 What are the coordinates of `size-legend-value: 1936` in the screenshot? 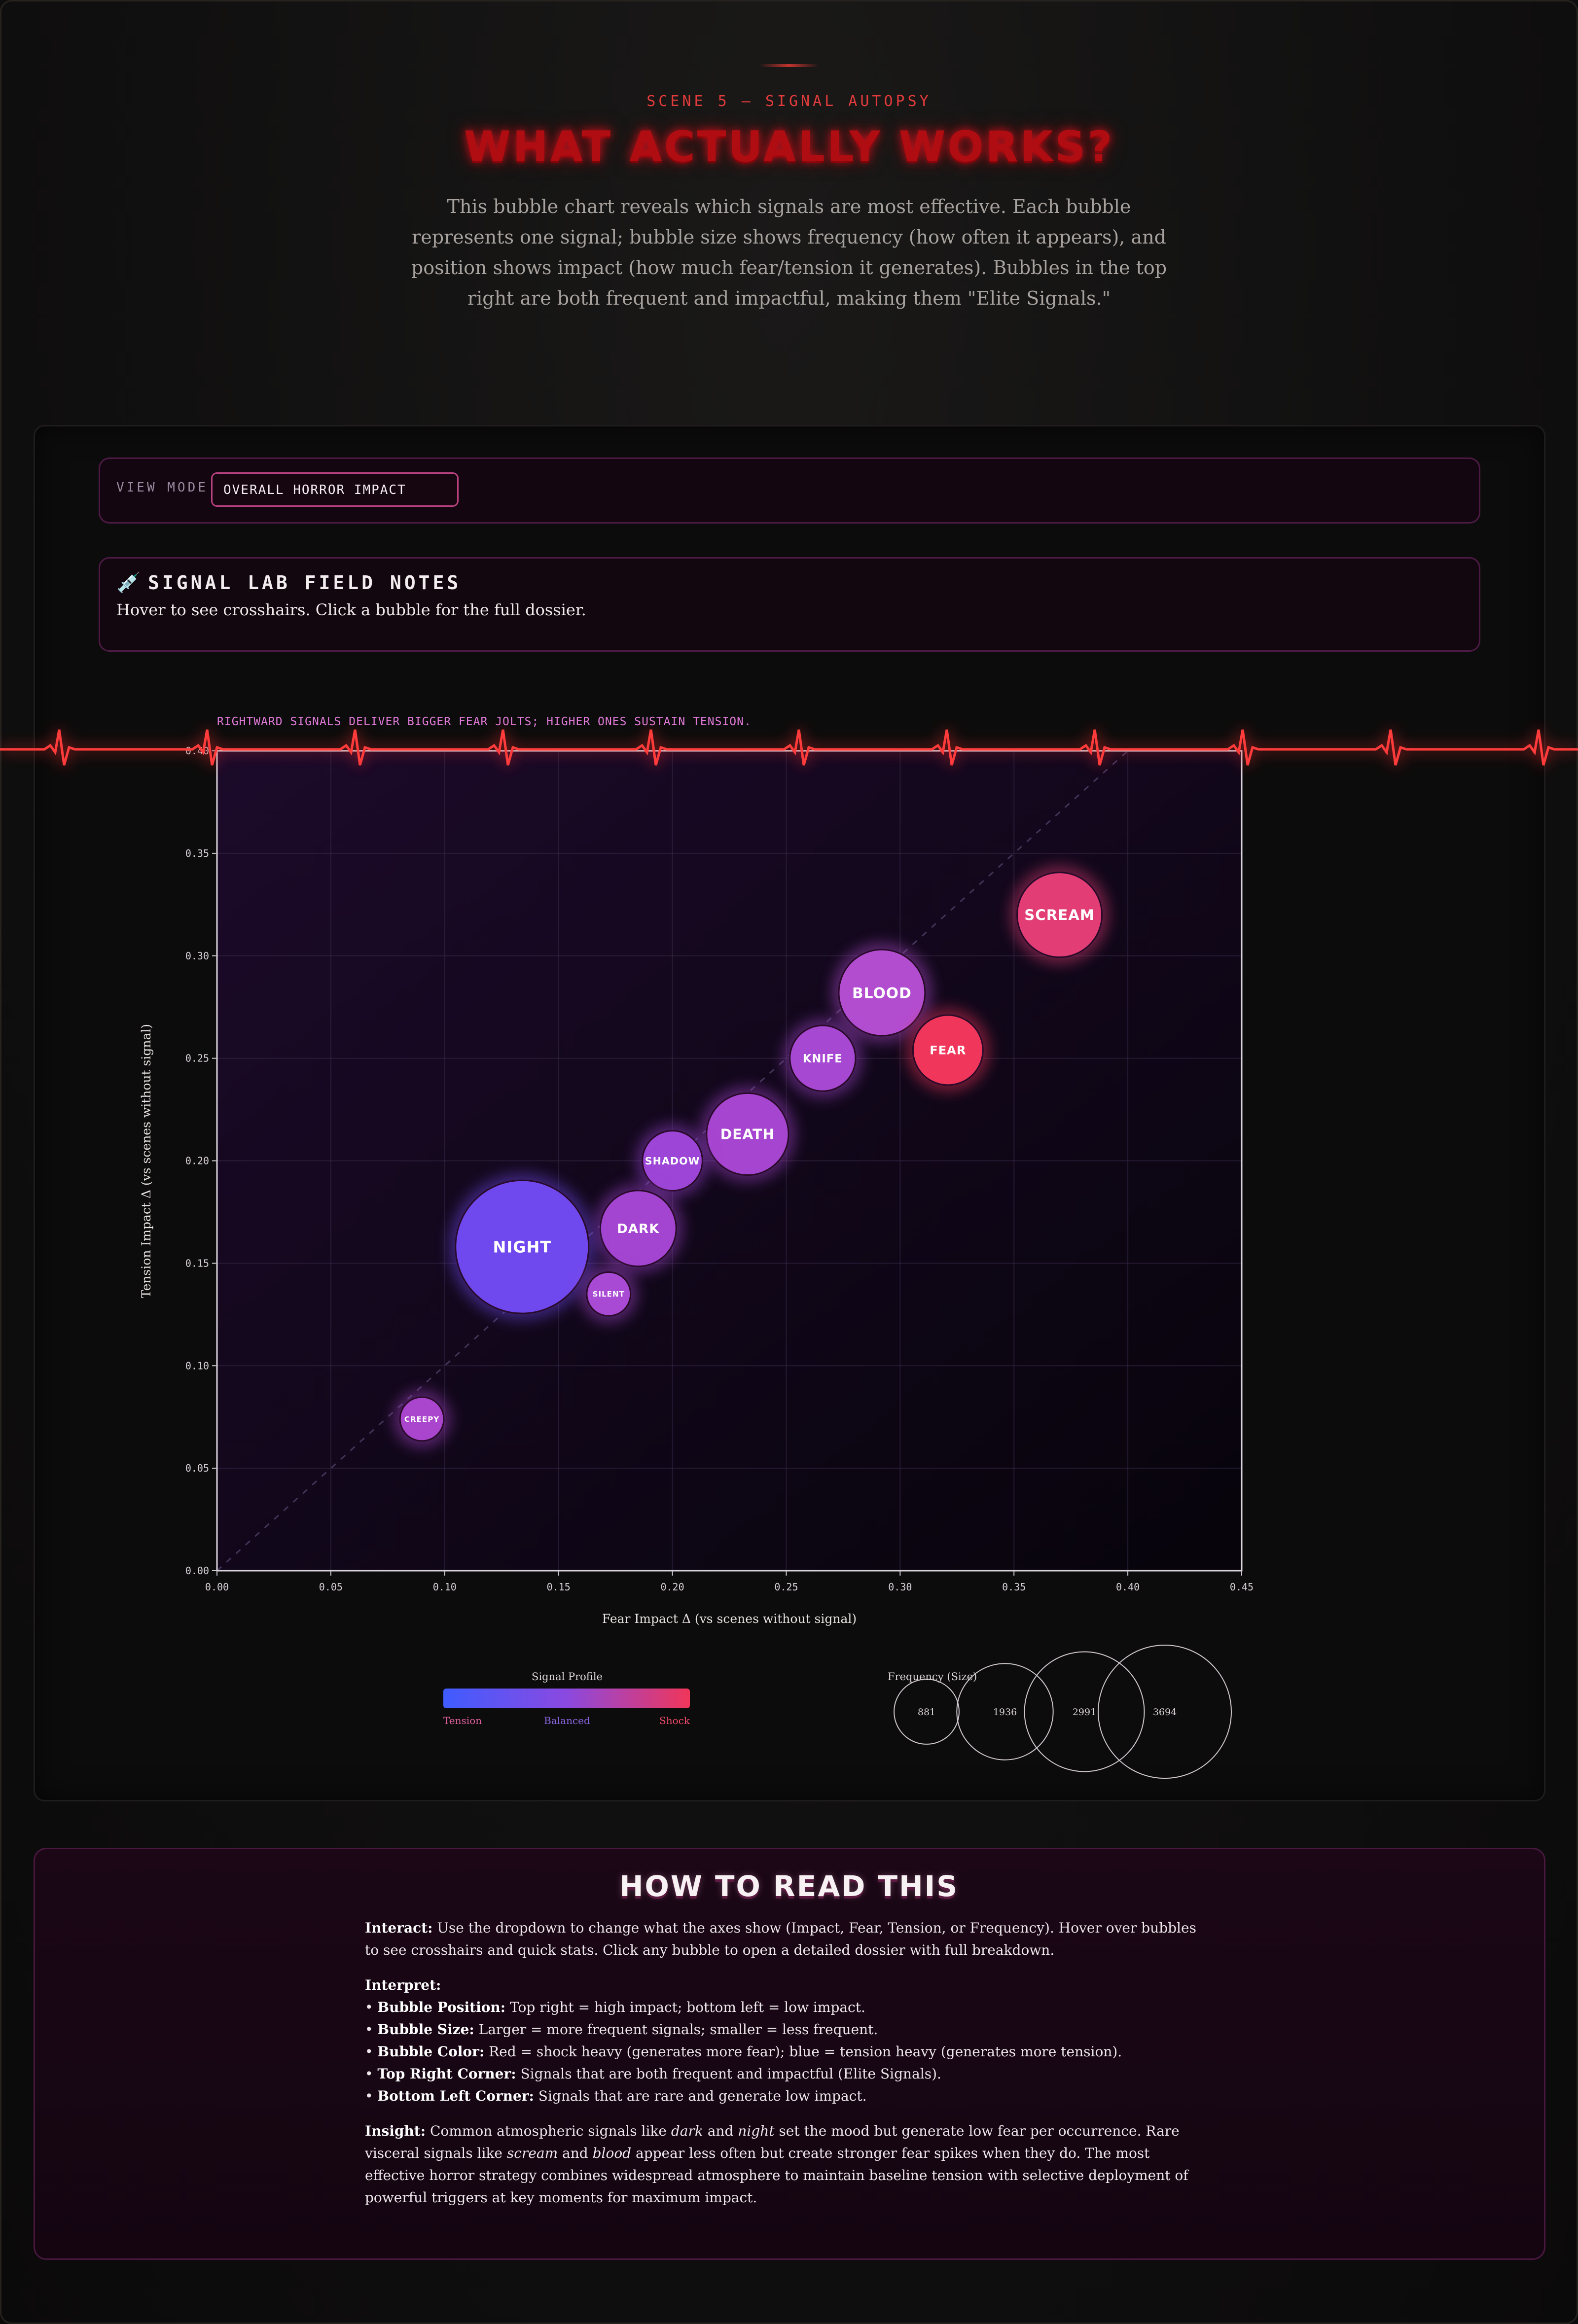 It's located at (1005, 1712).